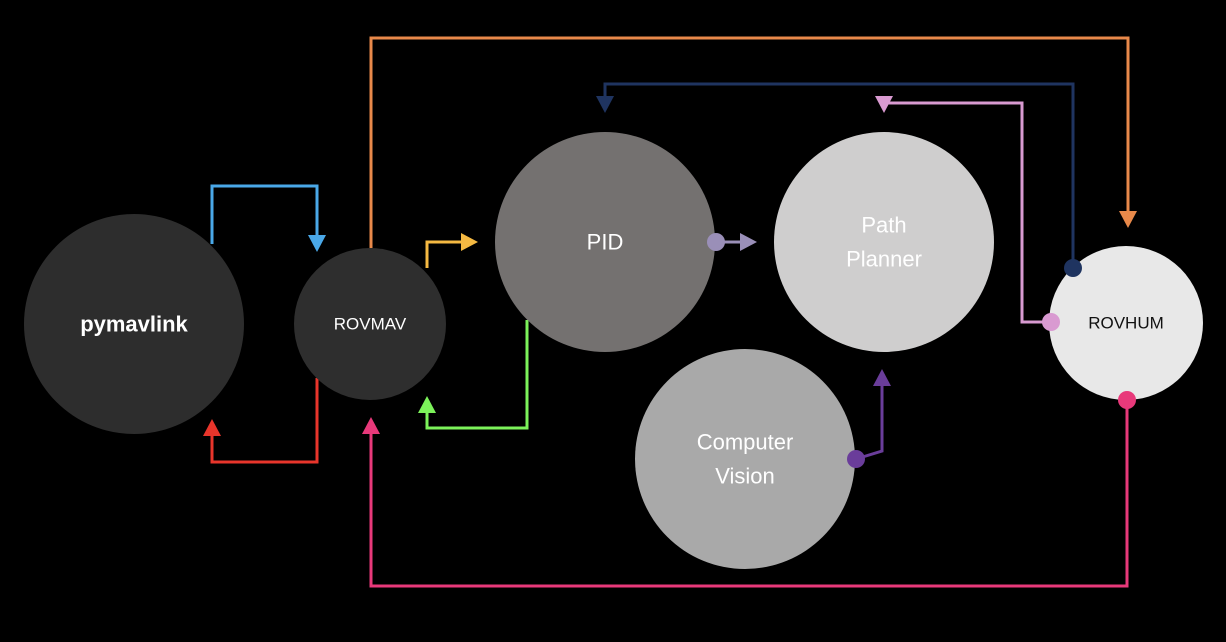 This screenshot has width=1226, height=642. What do you see at coordinates (856, 459) in the screenshot?
I see `edge-start-dot-computer-vision-to-path-planner` at bounding box center [856, 459].